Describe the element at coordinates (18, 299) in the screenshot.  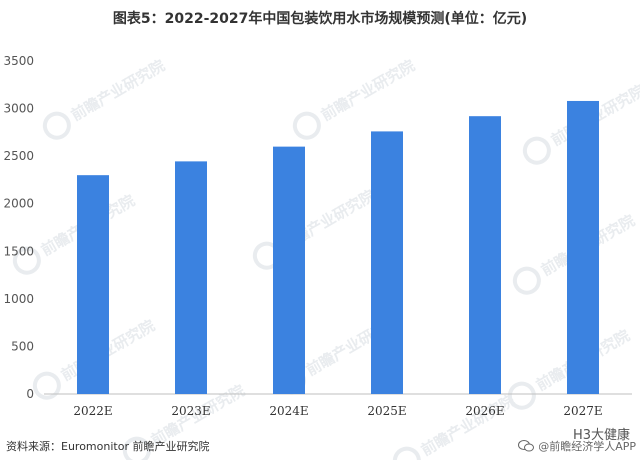
I see `y-tick-label: 1000` at that location.